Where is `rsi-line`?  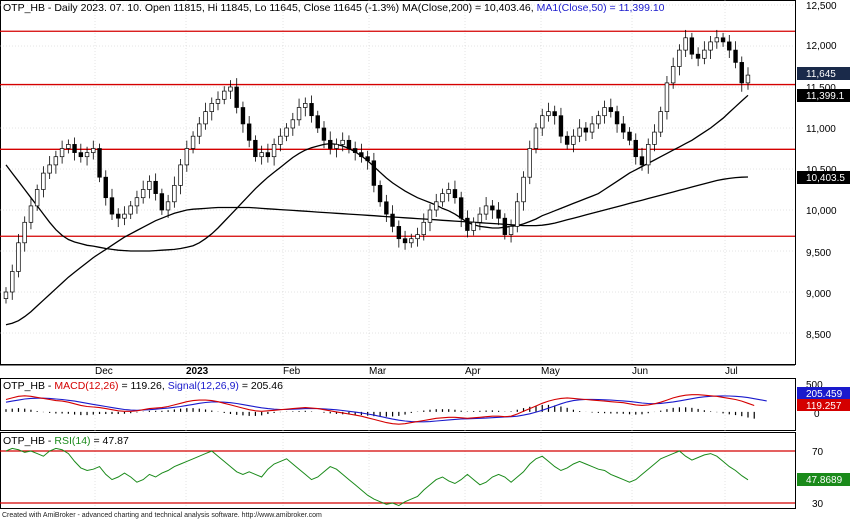
rsi-line is located at coordinates (377, 477).